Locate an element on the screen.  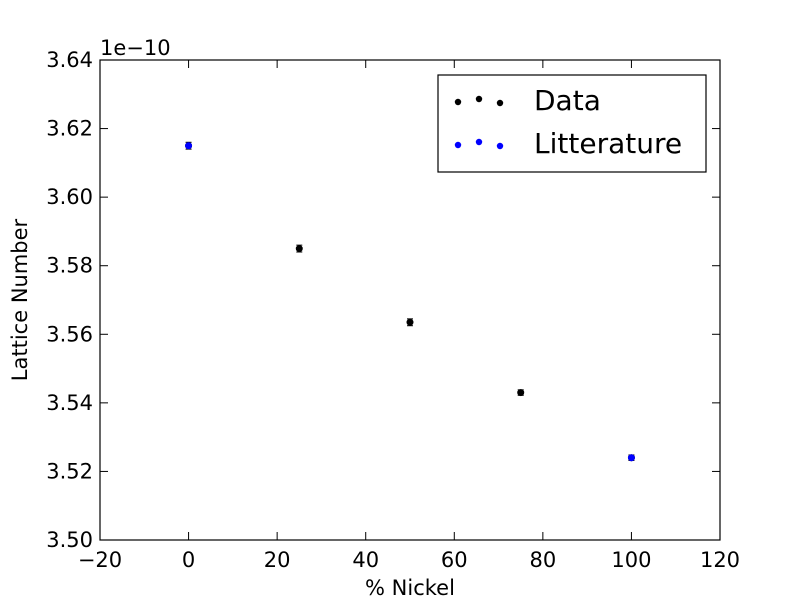
x-tick-label: −20 is located at coordinates (100, 560).